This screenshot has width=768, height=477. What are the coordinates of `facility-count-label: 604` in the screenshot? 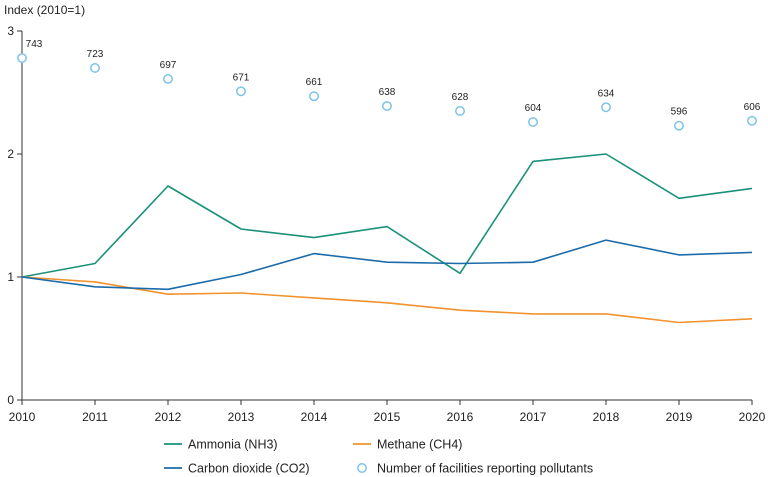 It's located at (533, 108).